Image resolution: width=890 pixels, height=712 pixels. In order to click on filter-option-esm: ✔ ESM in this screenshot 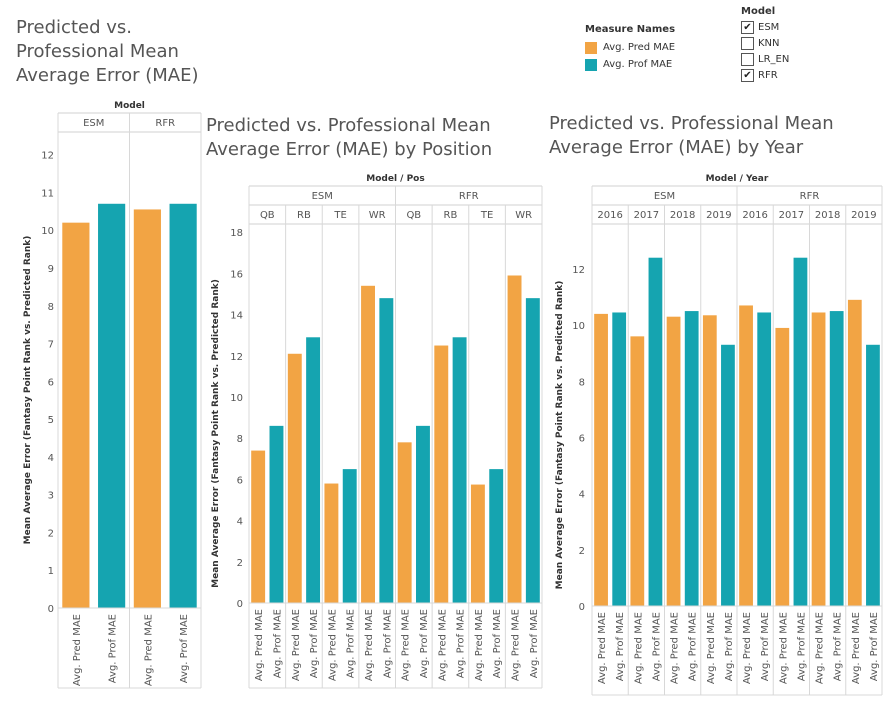, I will do `click(765, 27)`.